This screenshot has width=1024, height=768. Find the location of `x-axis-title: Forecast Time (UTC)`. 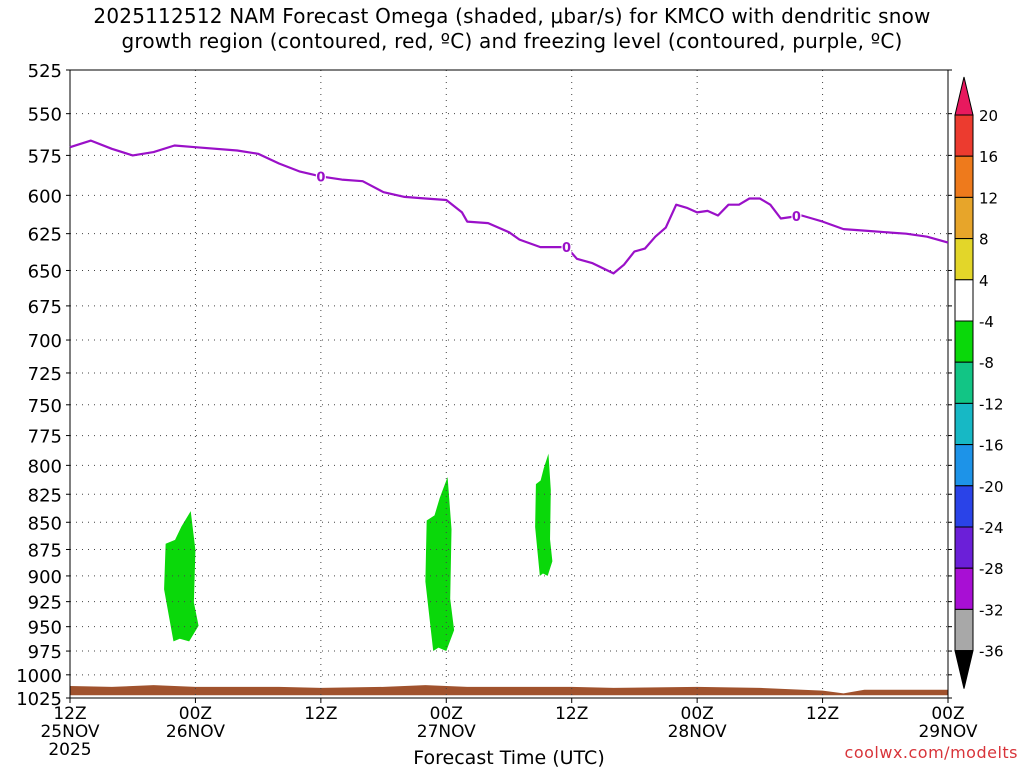

x-axis-title: Forecast Time (UTC) is located at coordinates (508, 757).